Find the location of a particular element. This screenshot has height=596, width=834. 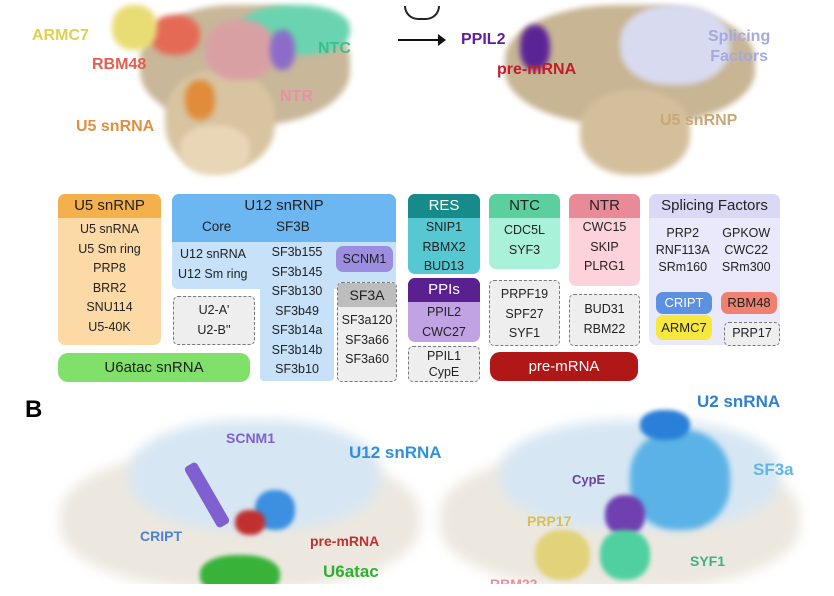

item: RNF113A is located at coordinates (682, 250).